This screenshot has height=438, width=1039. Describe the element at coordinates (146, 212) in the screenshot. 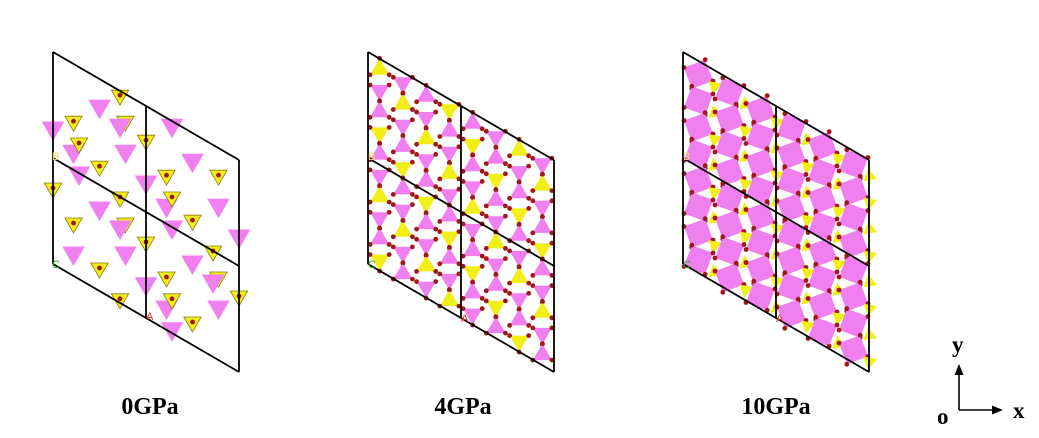

I see `crystal-structure-0gpa` at that location.